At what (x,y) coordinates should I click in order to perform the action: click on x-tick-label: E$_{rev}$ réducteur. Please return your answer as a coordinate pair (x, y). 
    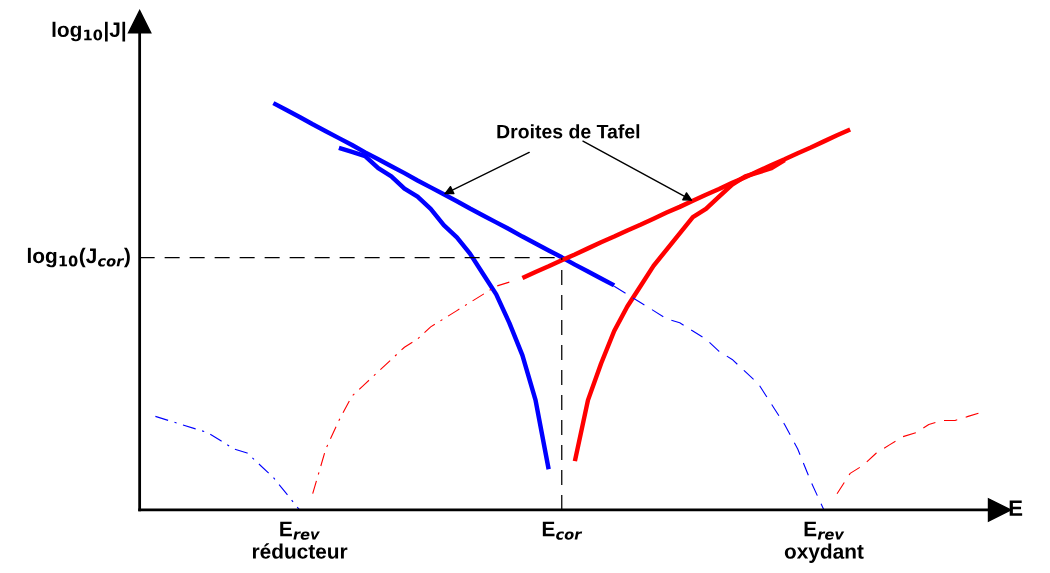
    Looking at the image, I should click on (300, 540).